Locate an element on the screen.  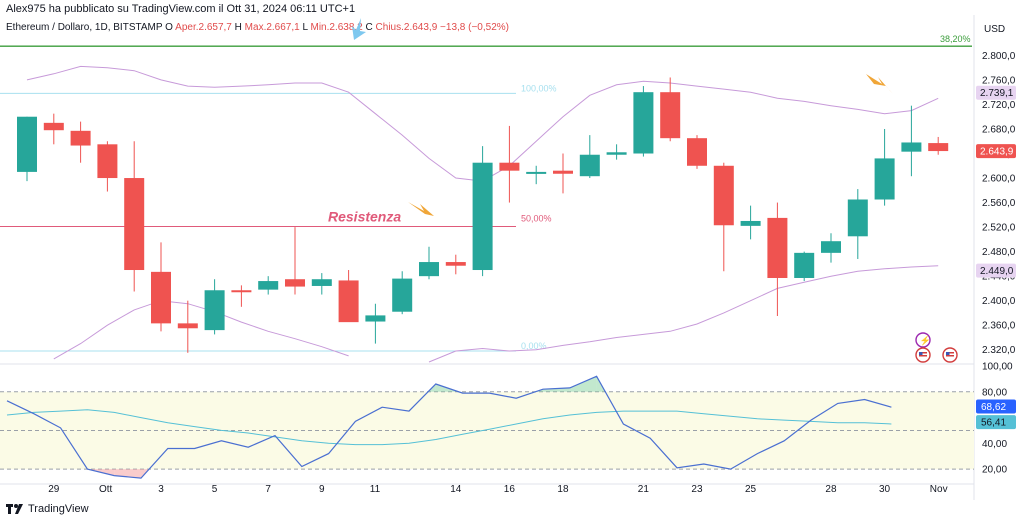
price-tick-label: 2.480,0 is located at coordinates (999, 252).